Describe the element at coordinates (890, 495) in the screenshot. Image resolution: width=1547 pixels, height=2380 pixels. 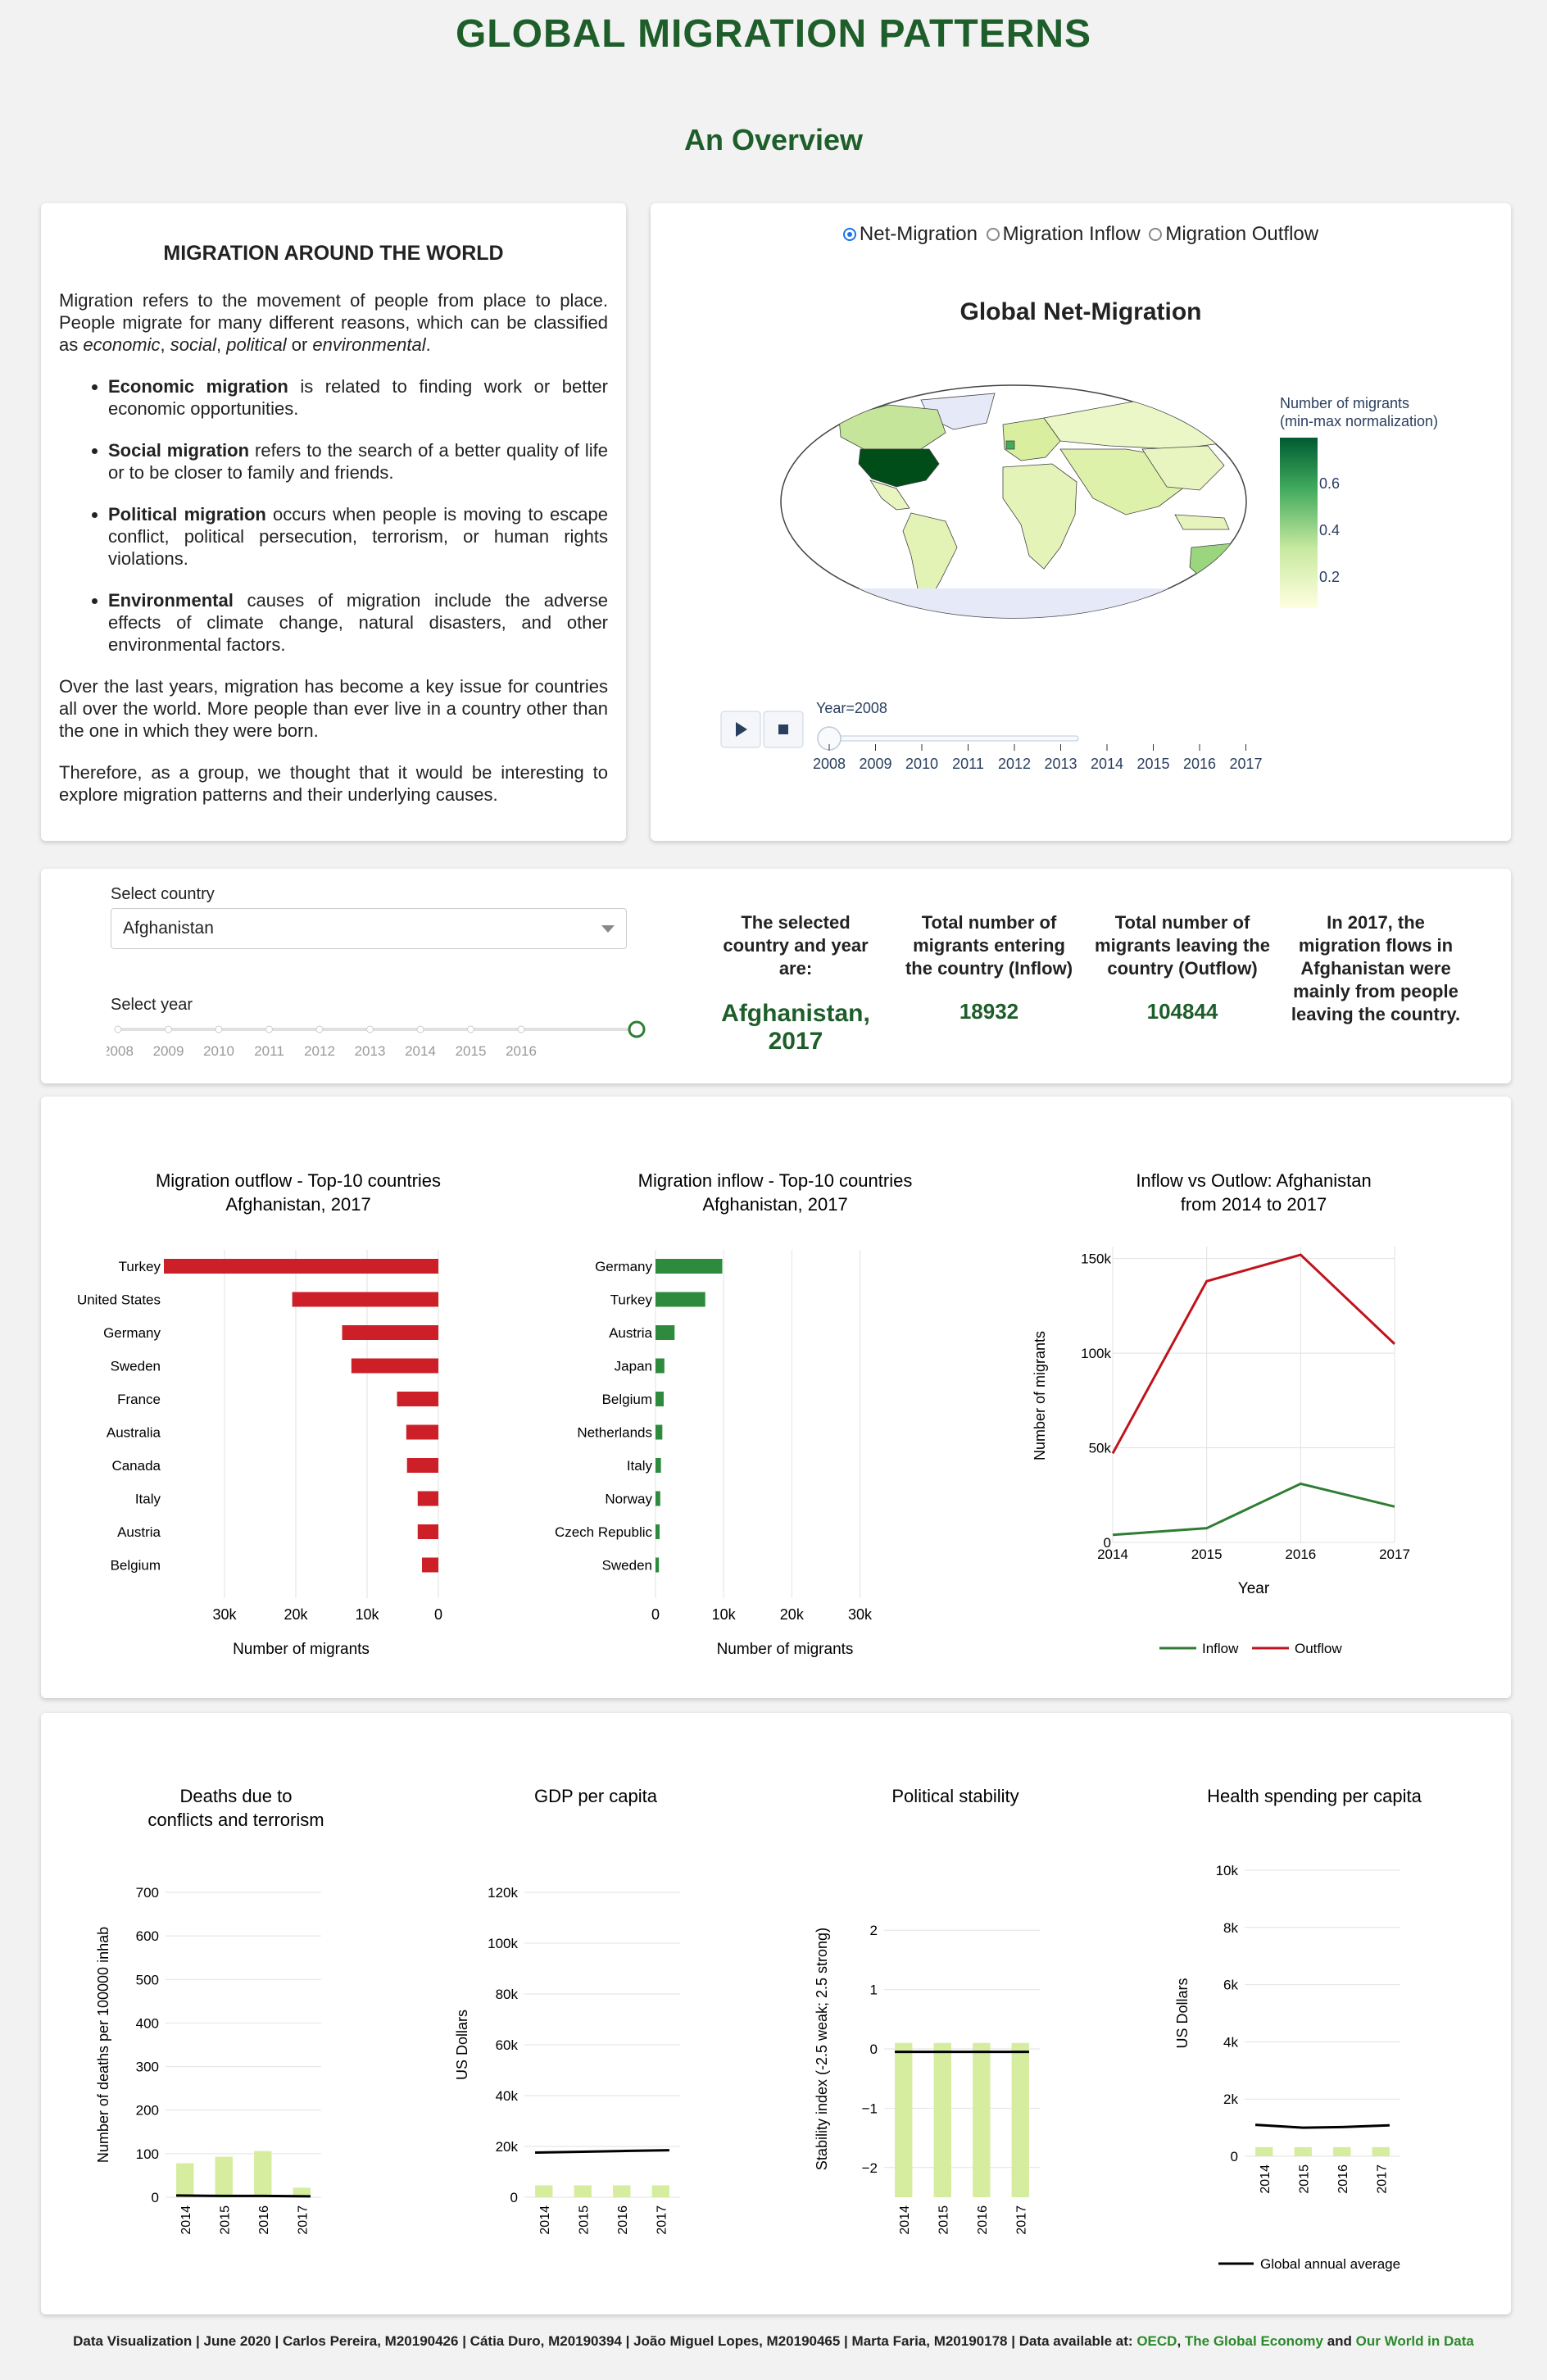
I see `country-mexico` at that location.